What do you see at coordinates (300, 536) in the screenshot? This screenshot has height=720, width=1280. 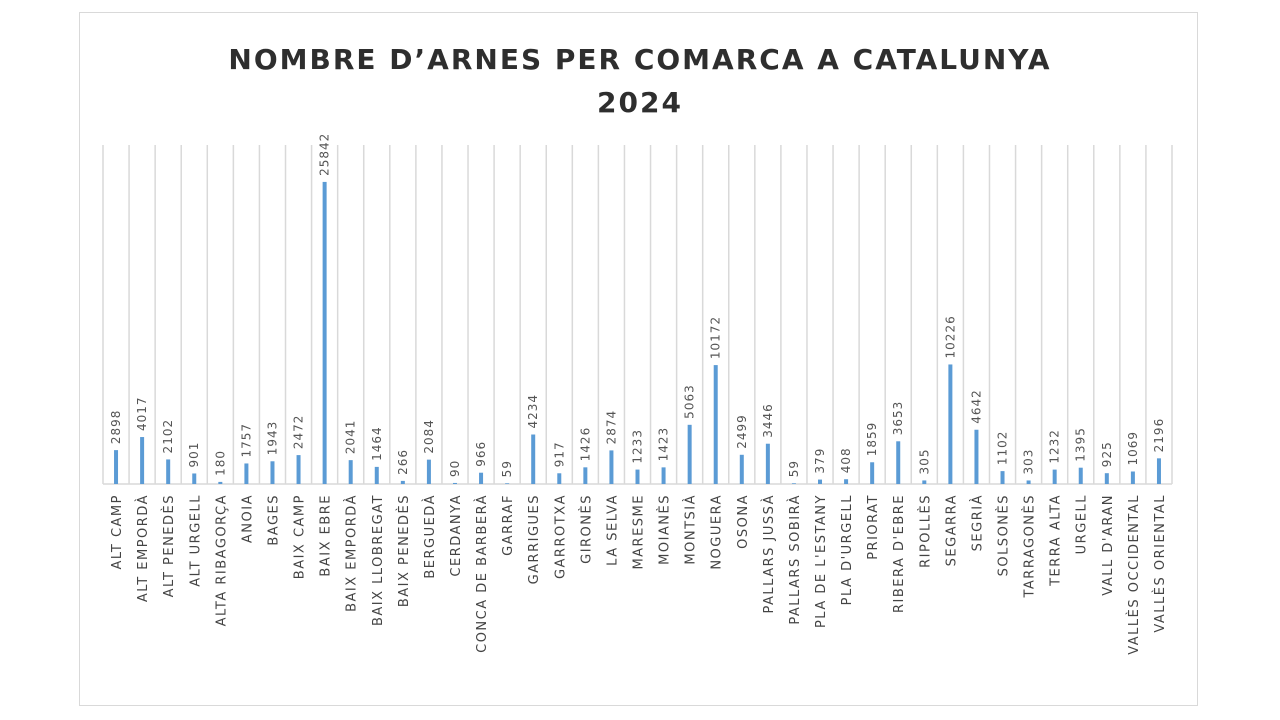 I see `category-label: BAIX CAMP` at bounding box center [300, 536].